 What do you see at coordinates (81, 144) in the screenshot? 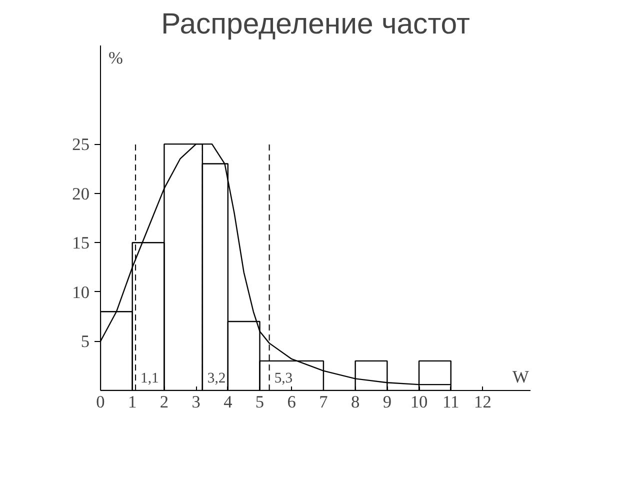
I see `y-tick-label: 25` at bounding box center [81, 144].